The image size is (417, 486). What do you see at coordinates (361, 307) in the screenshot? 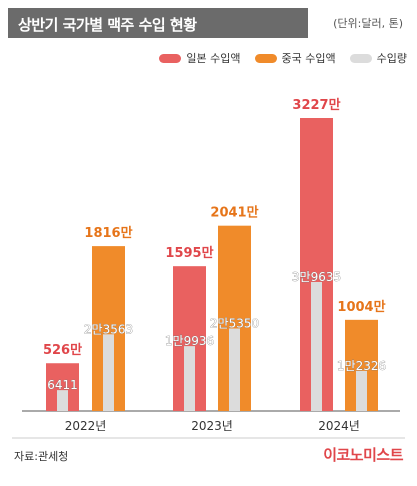
I see `label-china-2: 1004만` at bounding box center [361, 307].